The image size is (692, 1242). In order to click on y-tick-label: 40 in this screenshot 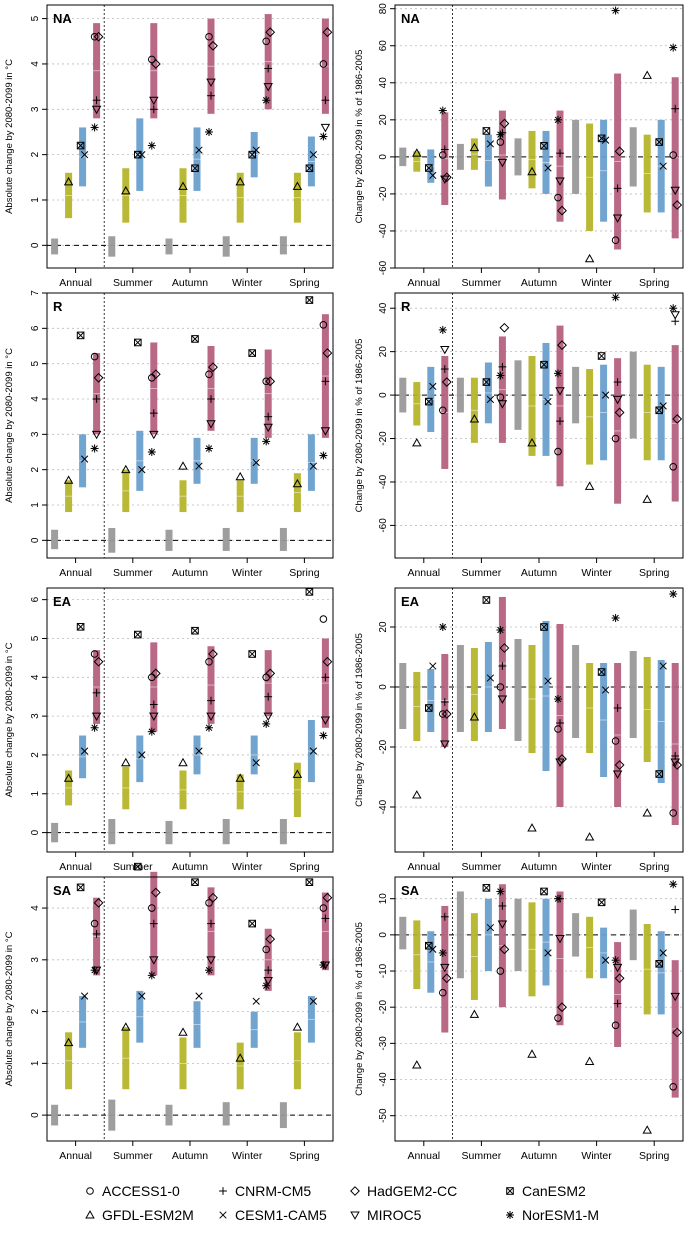, I will do `click(383, 83)`.